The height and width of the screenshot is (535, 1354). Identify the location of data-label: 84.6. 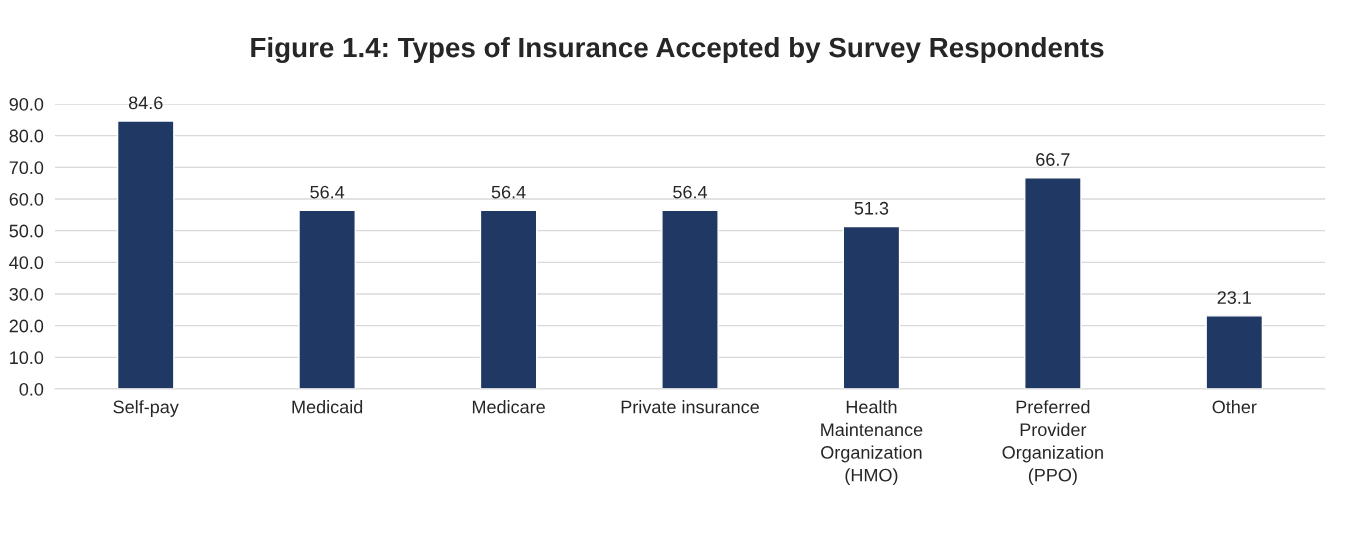
(145, 103).